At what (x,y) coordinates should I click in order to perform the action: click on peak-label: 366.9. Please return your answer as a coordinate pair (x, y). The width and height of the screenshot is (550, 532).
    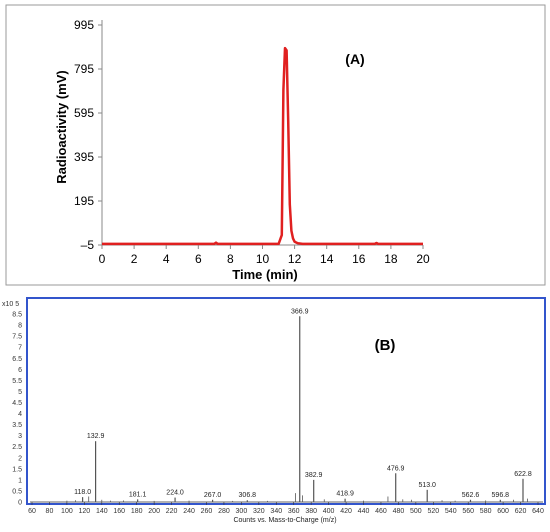
    Looking at the image, I should click on (300, 311).